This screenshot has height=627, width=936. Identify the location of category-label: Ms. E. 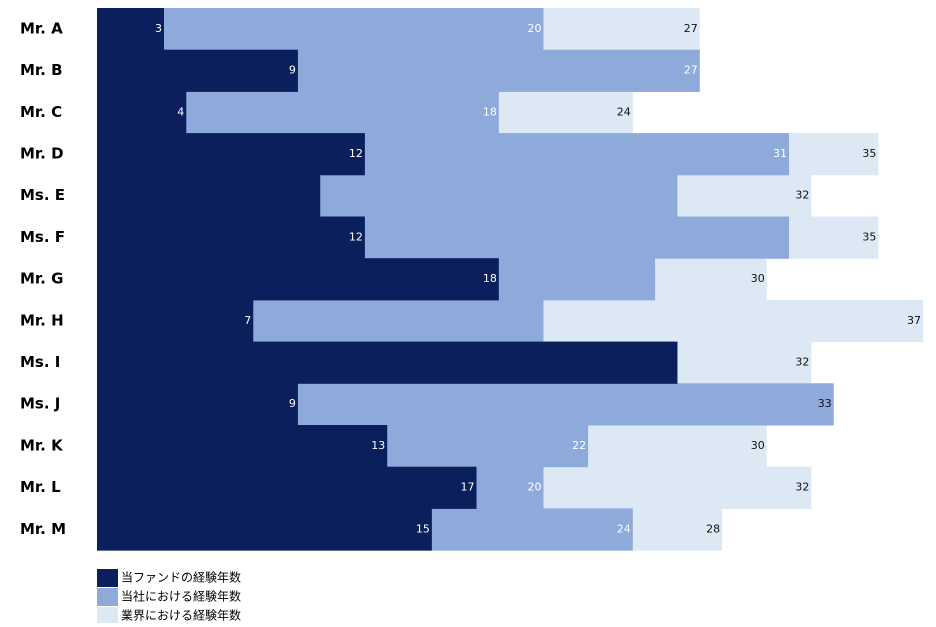
(42, 195).